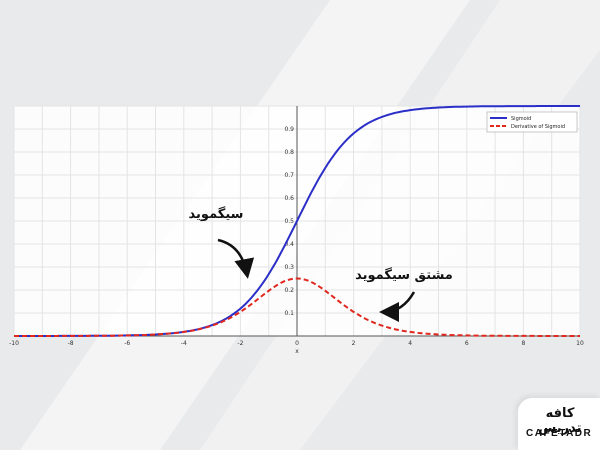 The image size is (600, 450). What do you see at coordinates (404, 275) in the screenshot?
I see `annotation-derivative-label: مشتق سیگموید` at bounding box center [404, 275].